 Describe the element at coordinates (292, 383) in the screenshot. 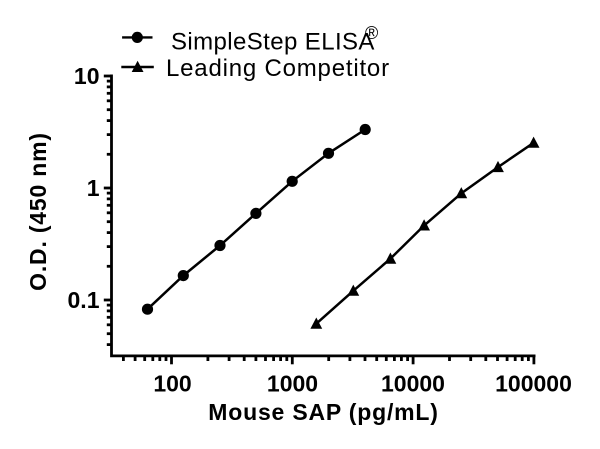

I see `svg-text: 1000` at that location.